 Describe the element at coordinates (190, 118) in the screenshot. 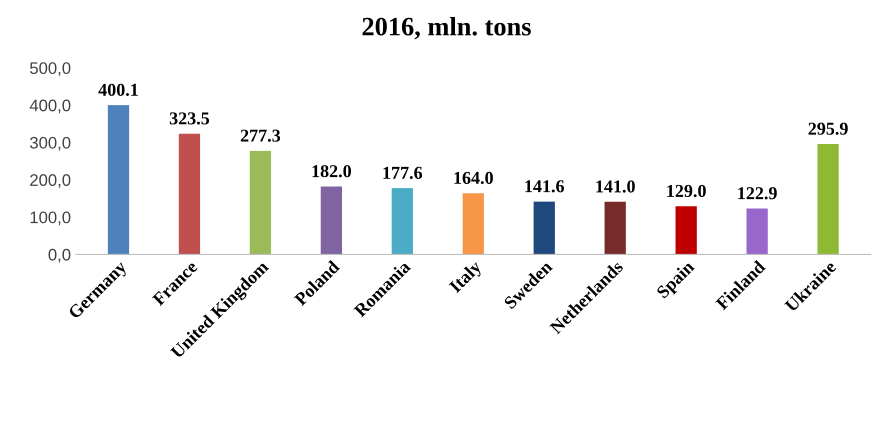

I see `data-label: 323.5` at that location.